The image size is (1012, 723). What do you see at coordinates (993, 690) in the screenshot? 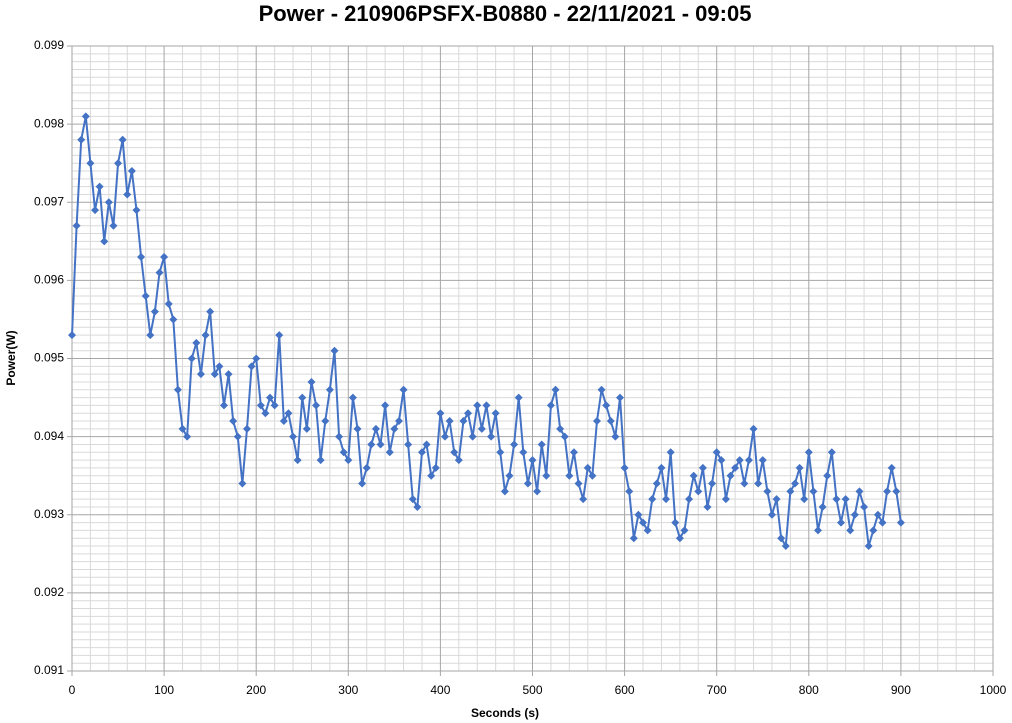
I see `x-tick-label: 1000` at bounding box center [993, 690].